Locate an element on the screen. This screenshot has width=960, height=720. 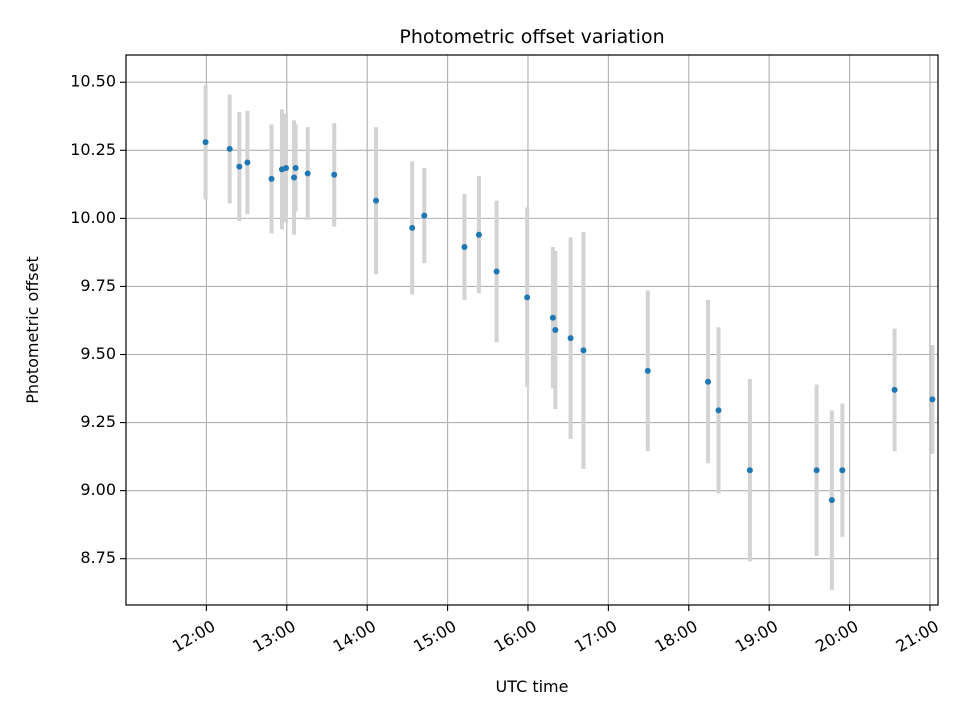
y-tick-label: 8.75 is located at coordinates (98, 557).